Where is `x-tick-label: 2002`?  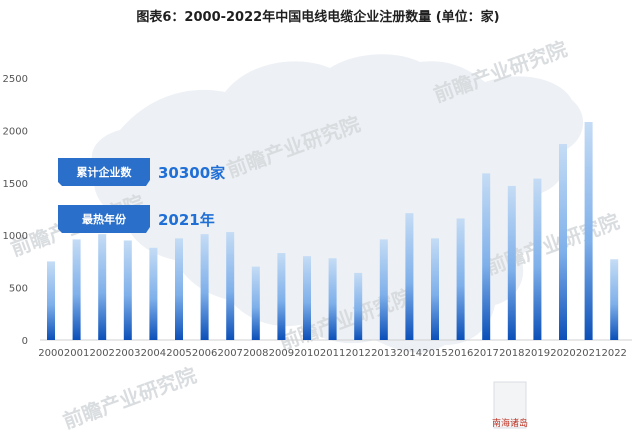
x-tick-label: 2002 is located at coordinates (101, 353).